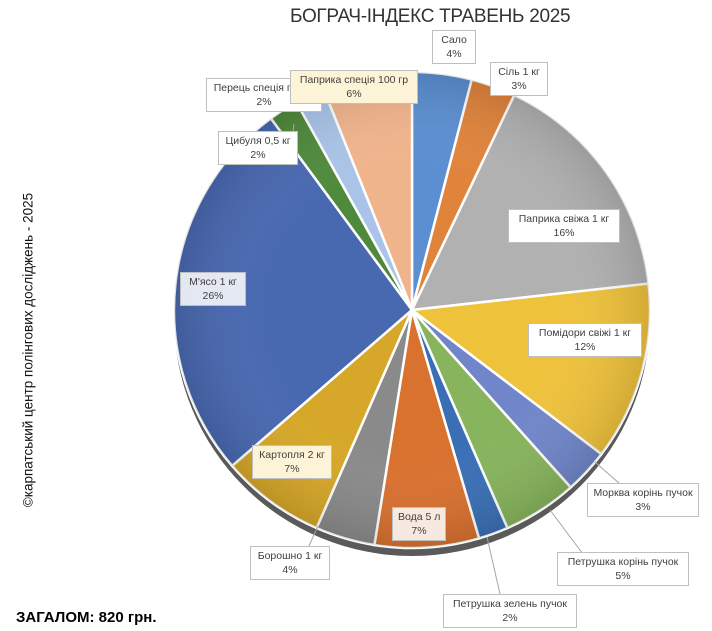  Describe the element at coordinates (213, 289) in the screenshot. I see `data-label-11: М'ясо 1 кг 26%` at that location.